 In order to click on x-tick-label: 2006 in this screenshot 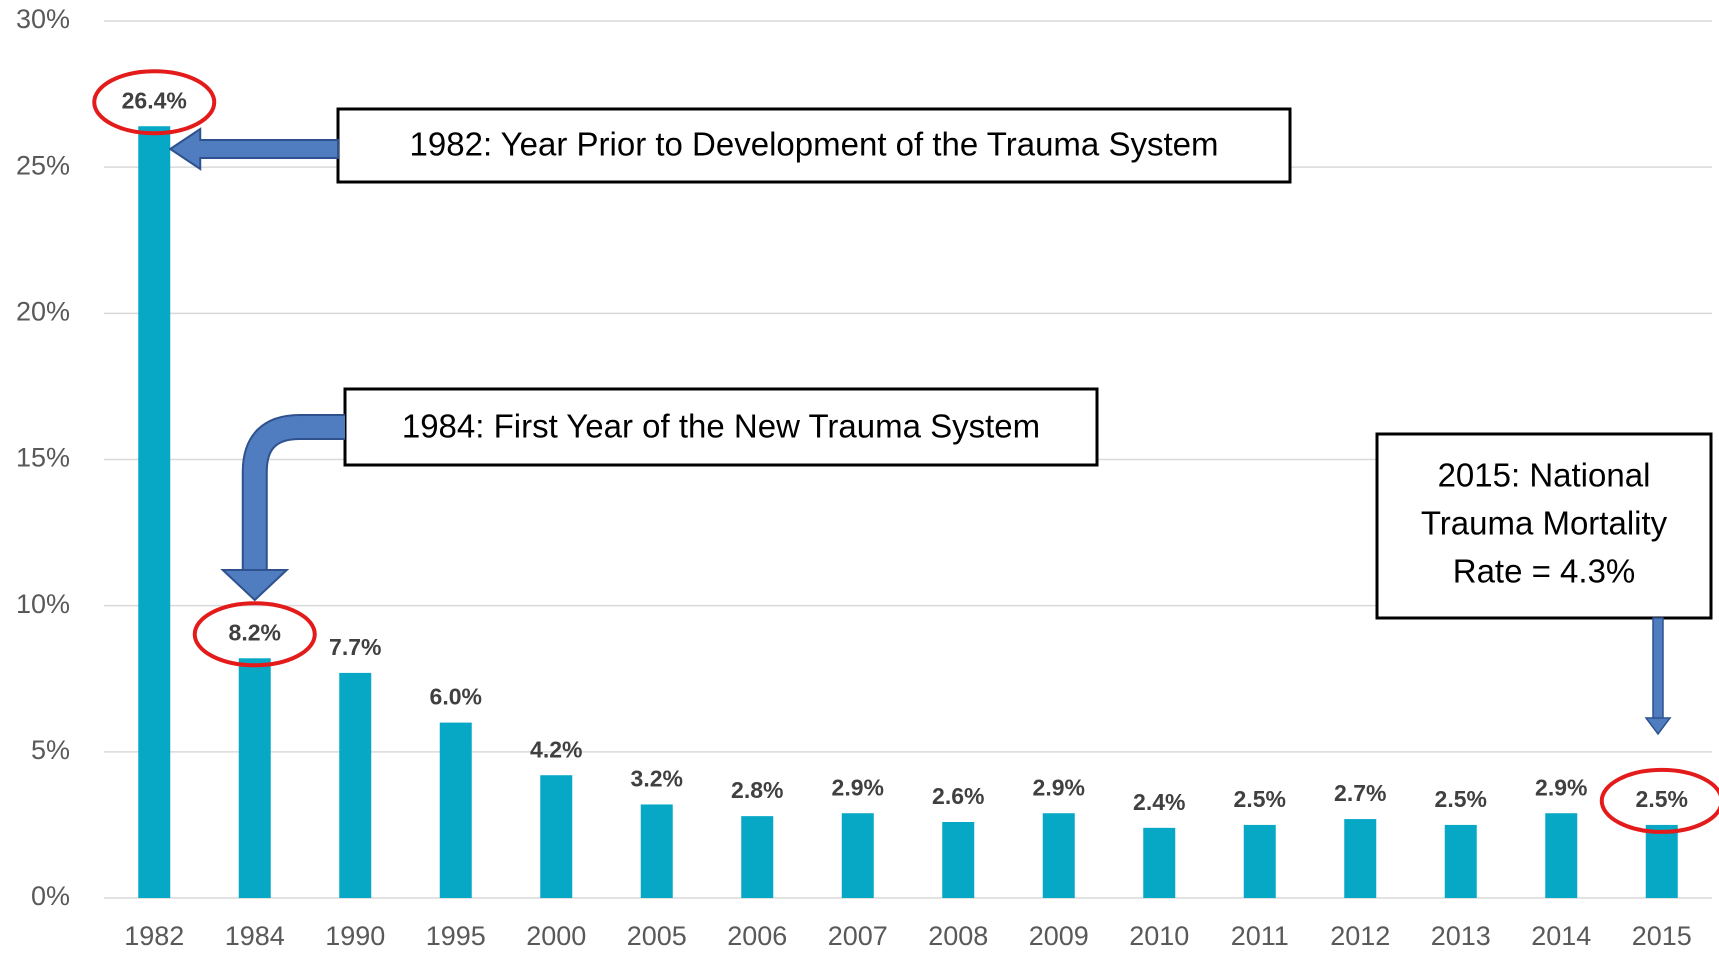, I will do `click(757, 936)`.